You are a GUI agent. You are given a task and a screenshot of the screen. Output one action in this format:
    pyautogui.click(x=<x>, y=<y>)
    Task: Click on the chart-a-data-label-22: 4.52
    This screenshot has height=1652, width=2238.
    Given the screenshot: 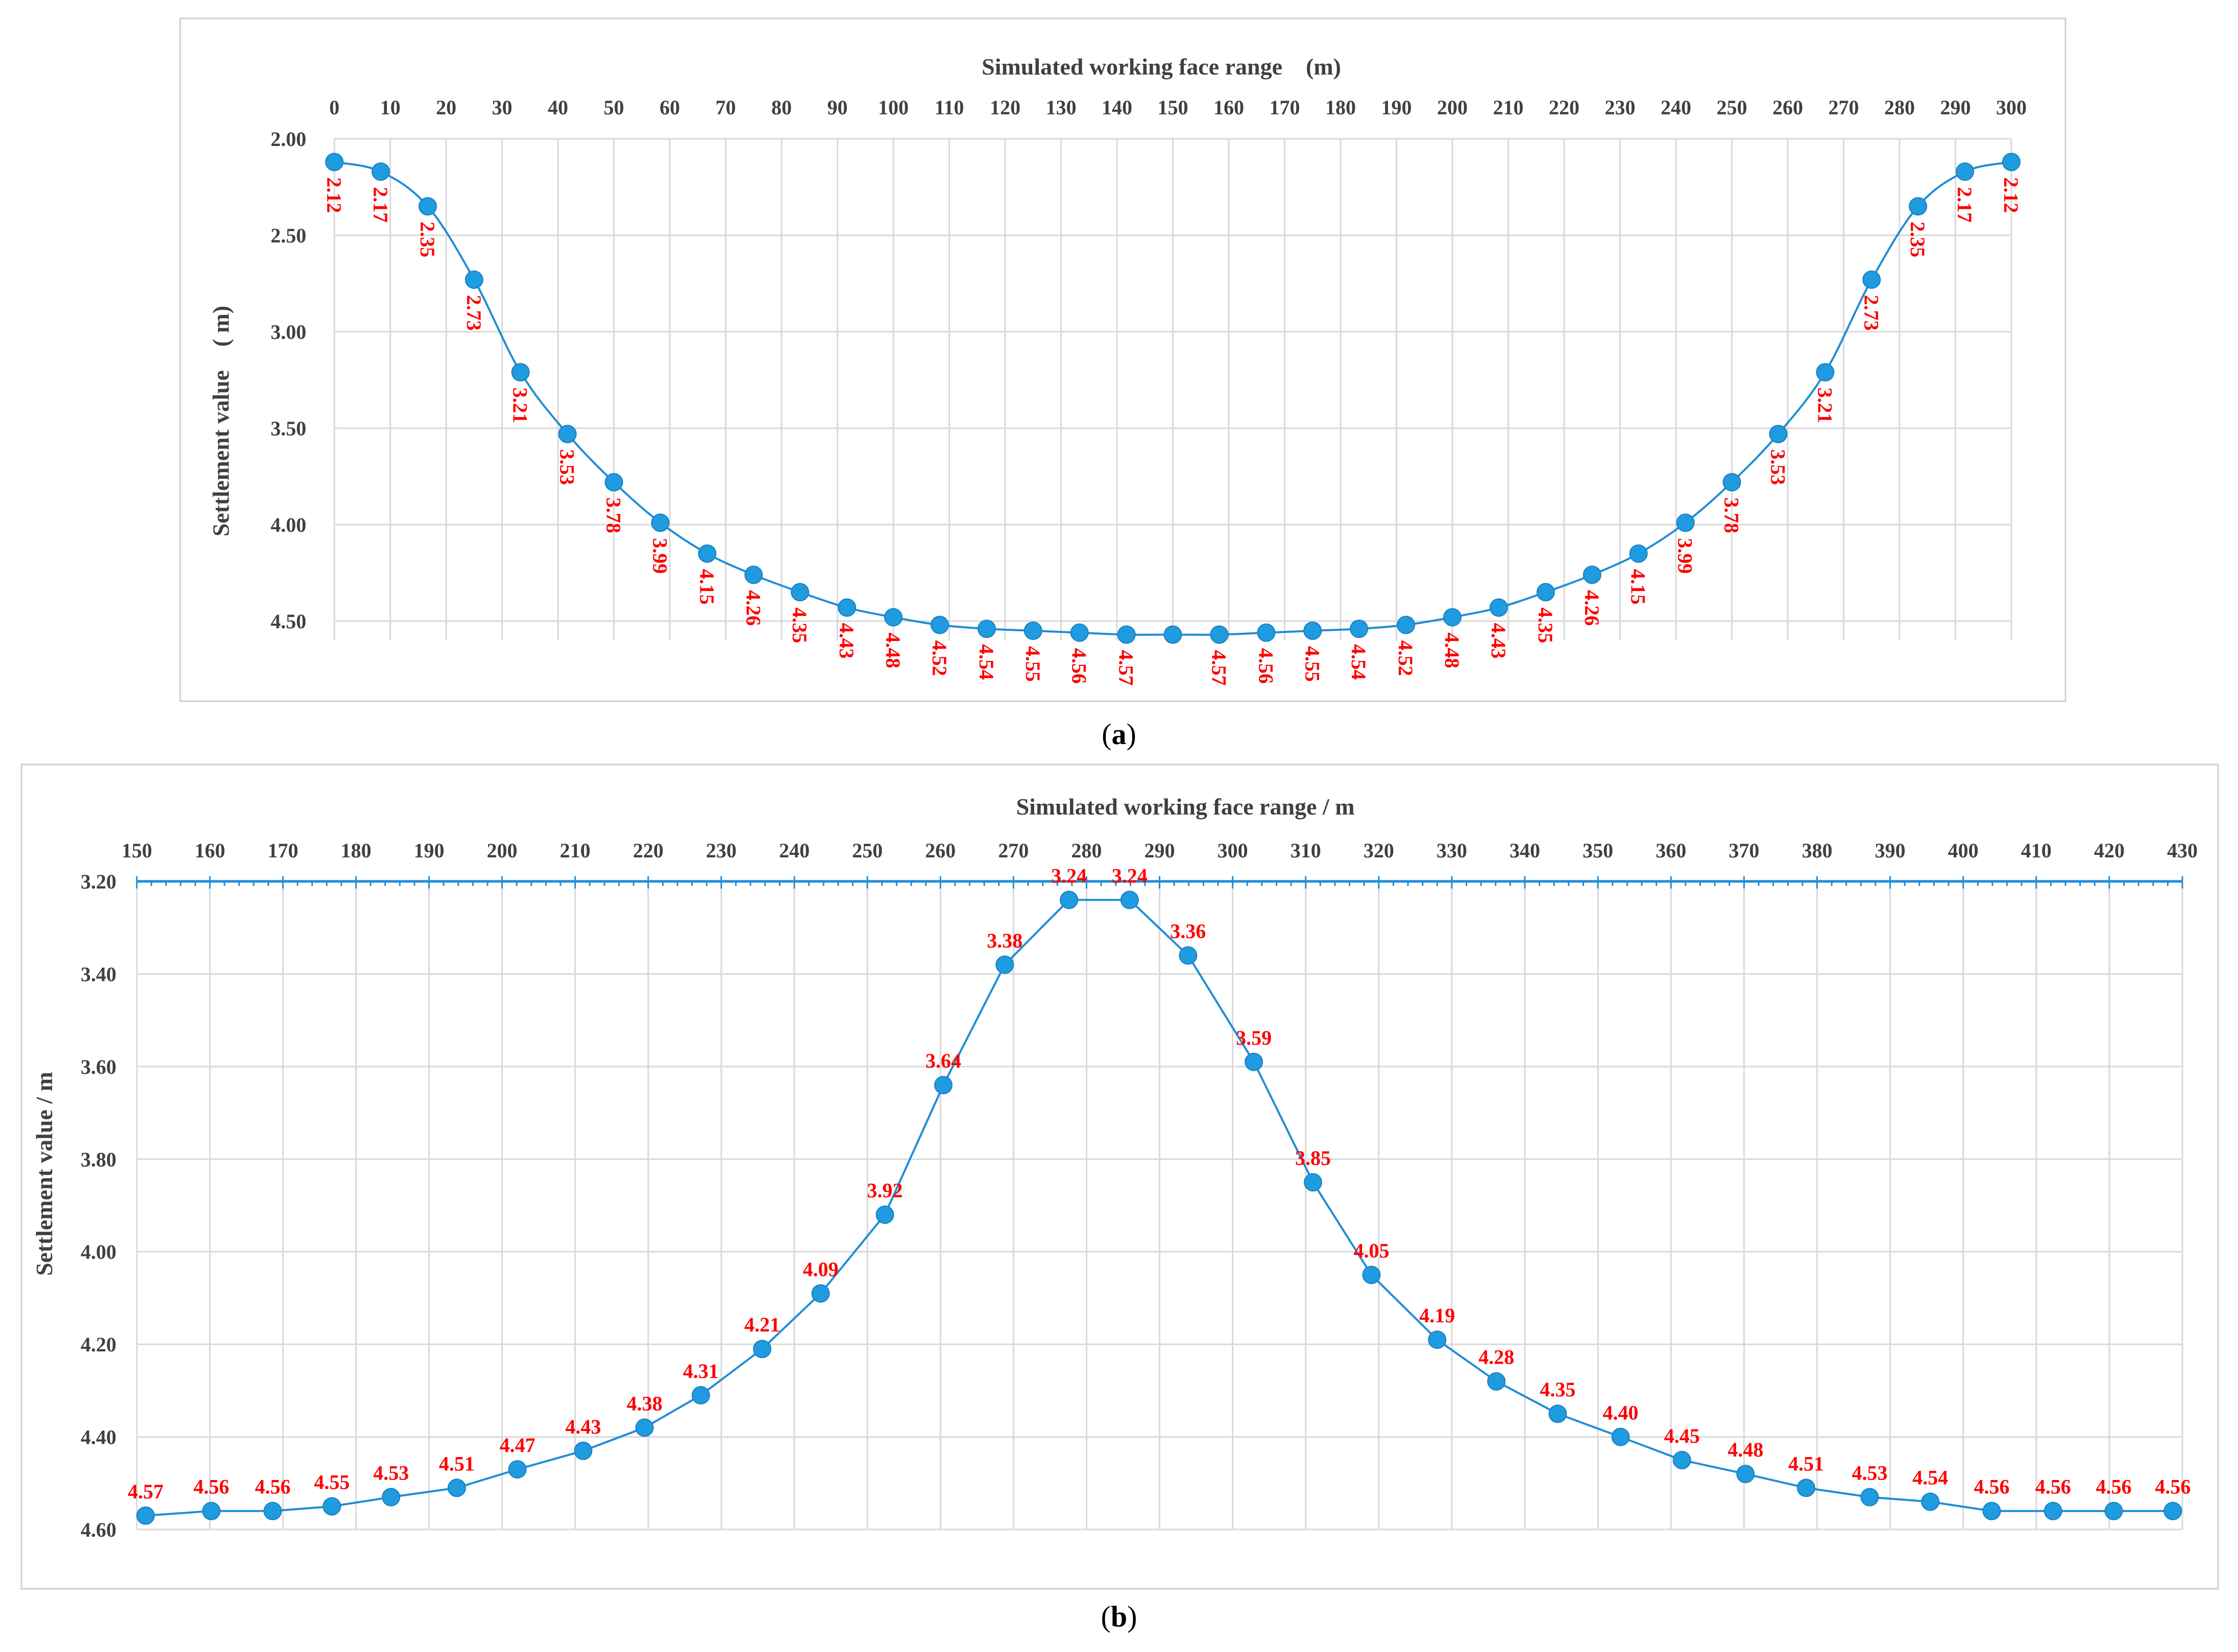 What is the action you would take?
    pyautogui.click(x=1406, y=658)
    